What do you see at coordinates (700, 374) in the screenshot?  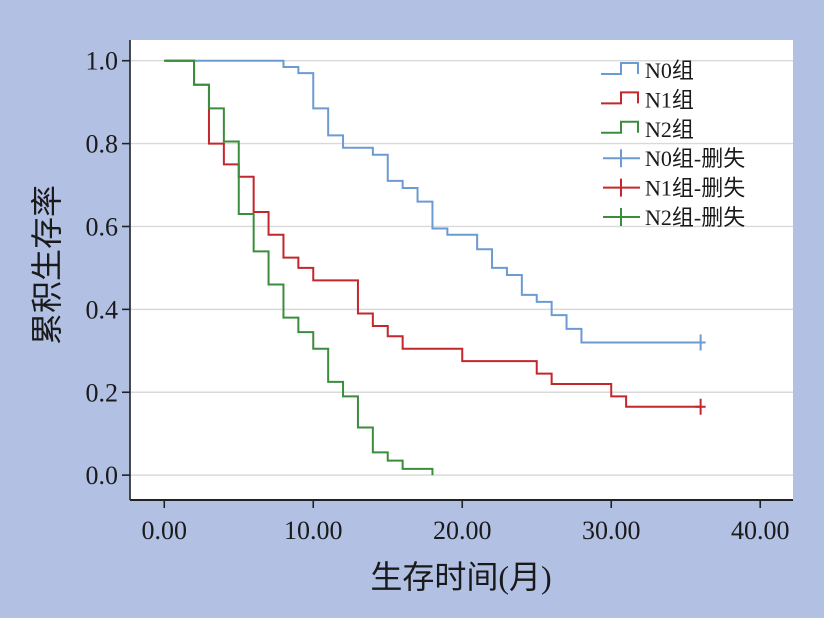 I see `censor-marks` at bounding box center [700, 374].